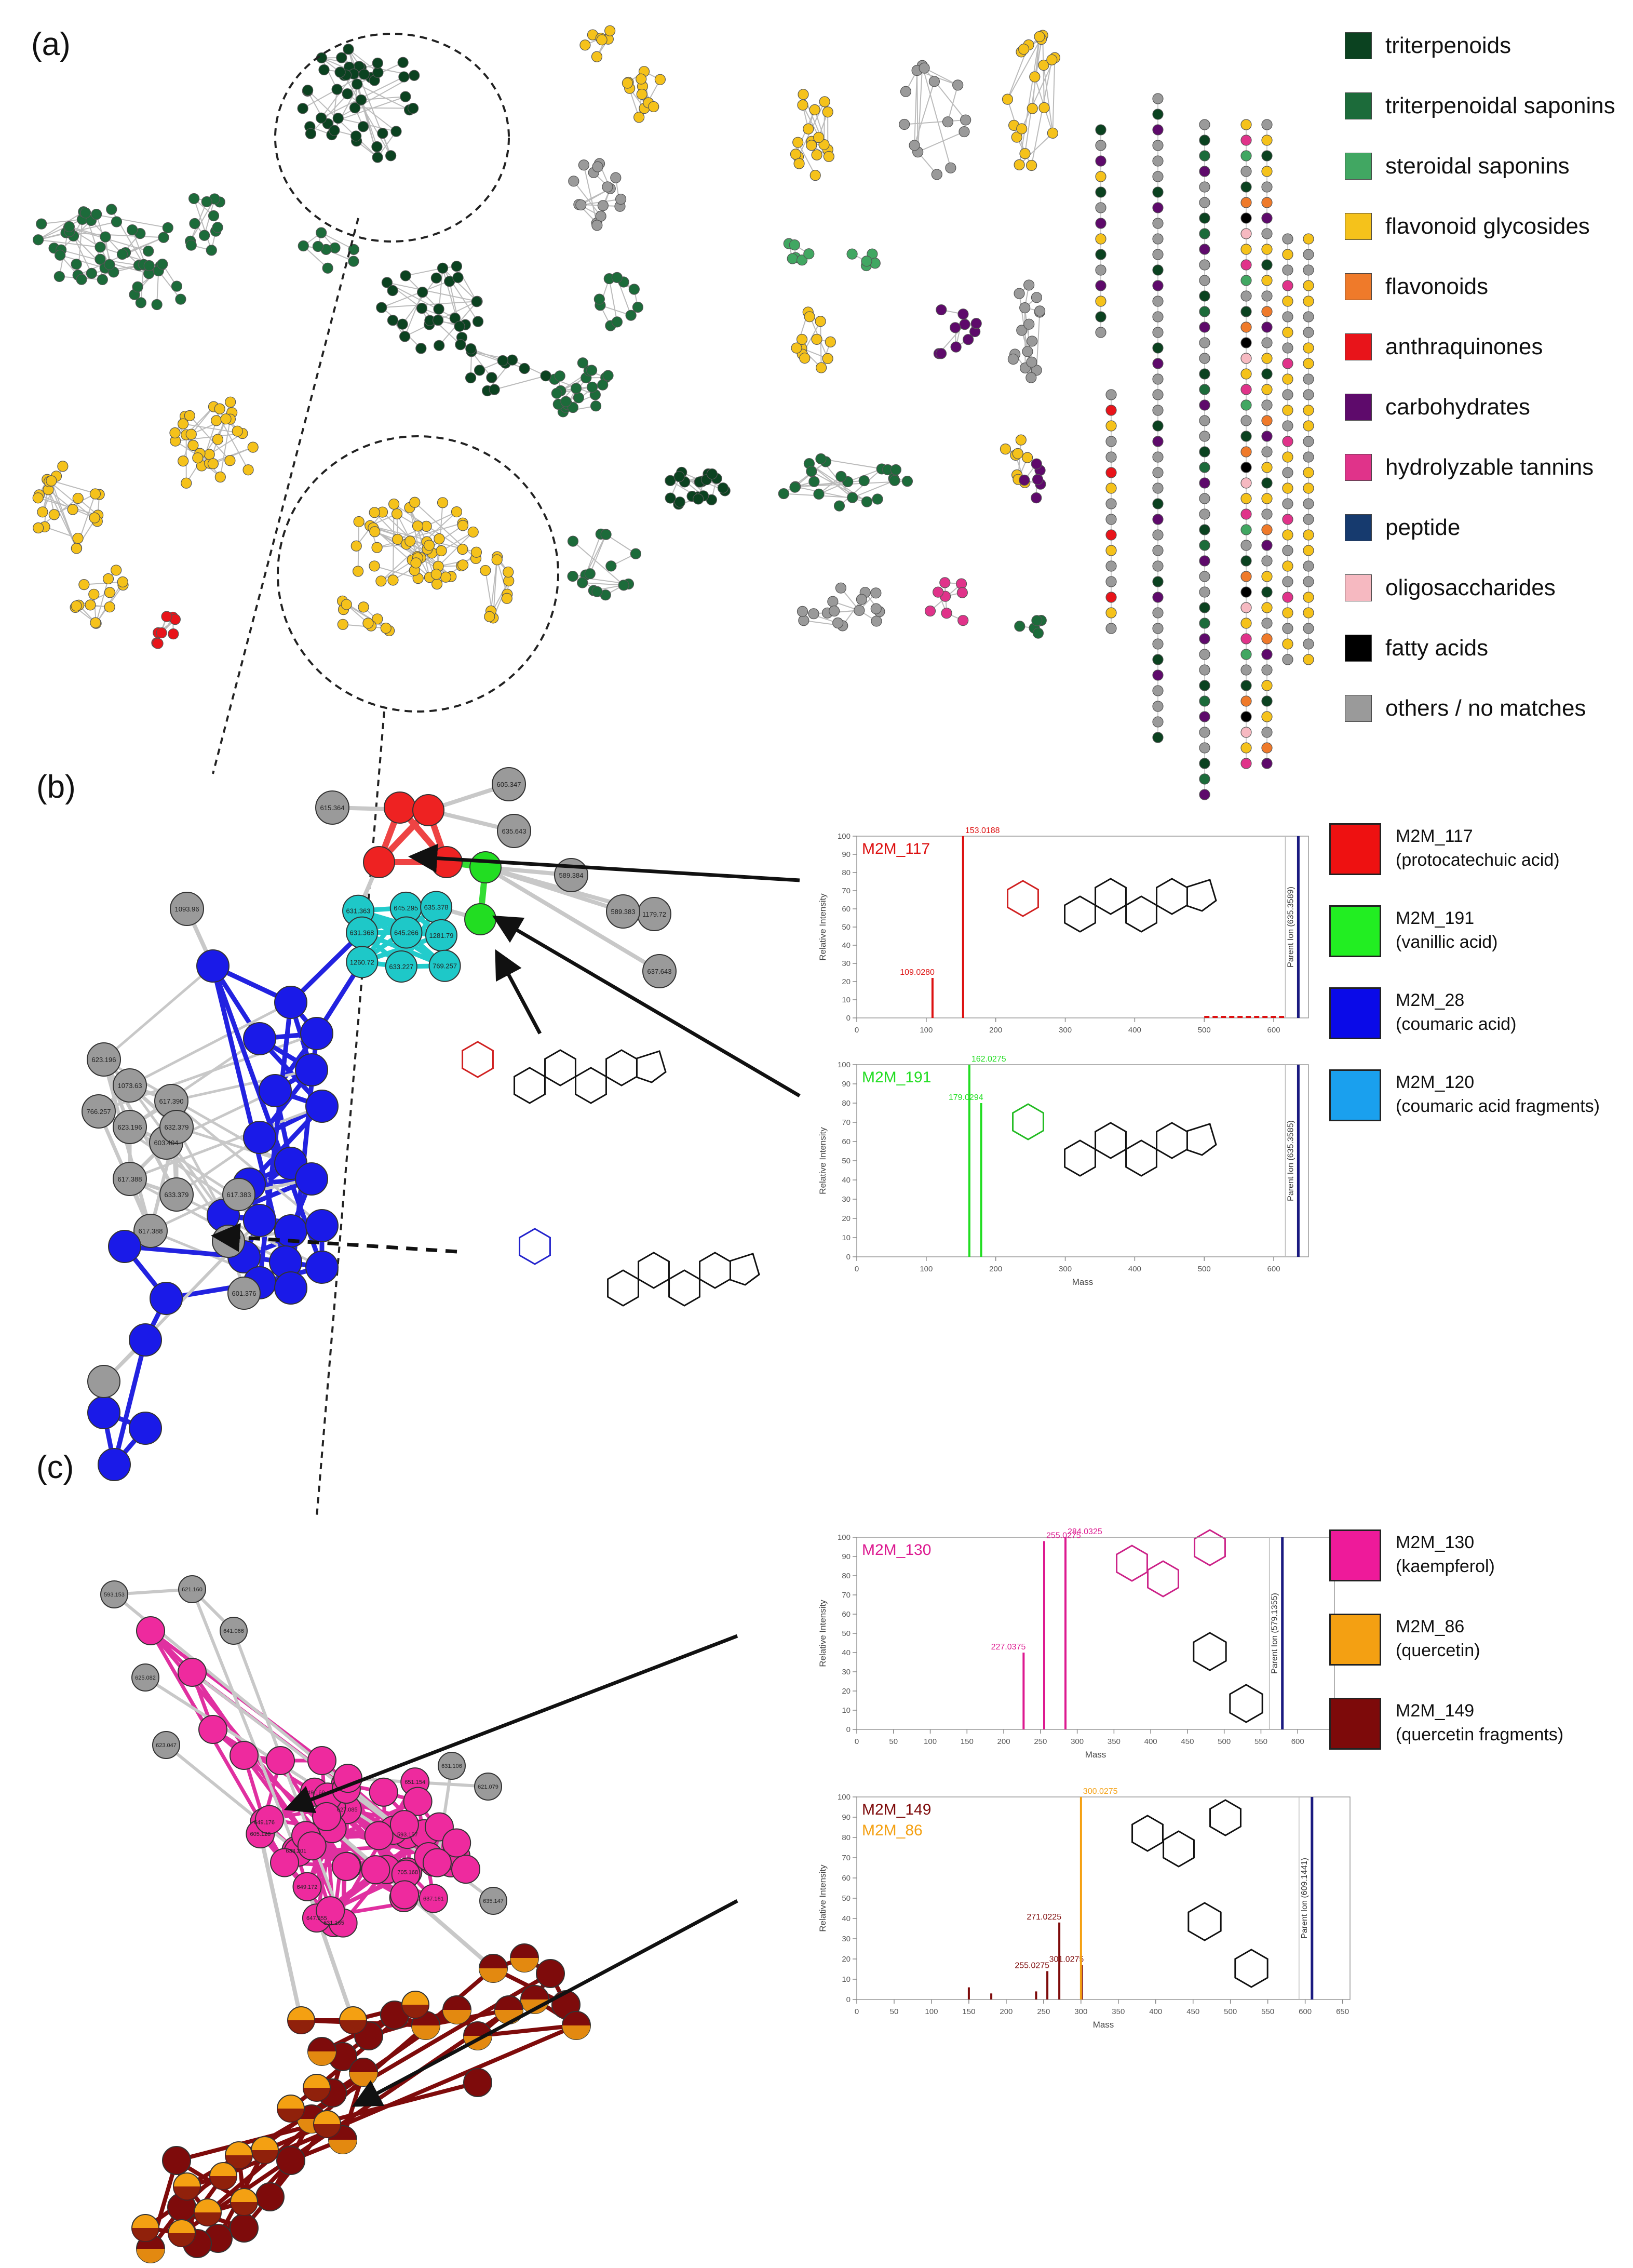 The image size is (1633, 2268). Describe the element at coordinates (847, 1898) in the screenshot. I see `y-tick-label: 50` at that location.